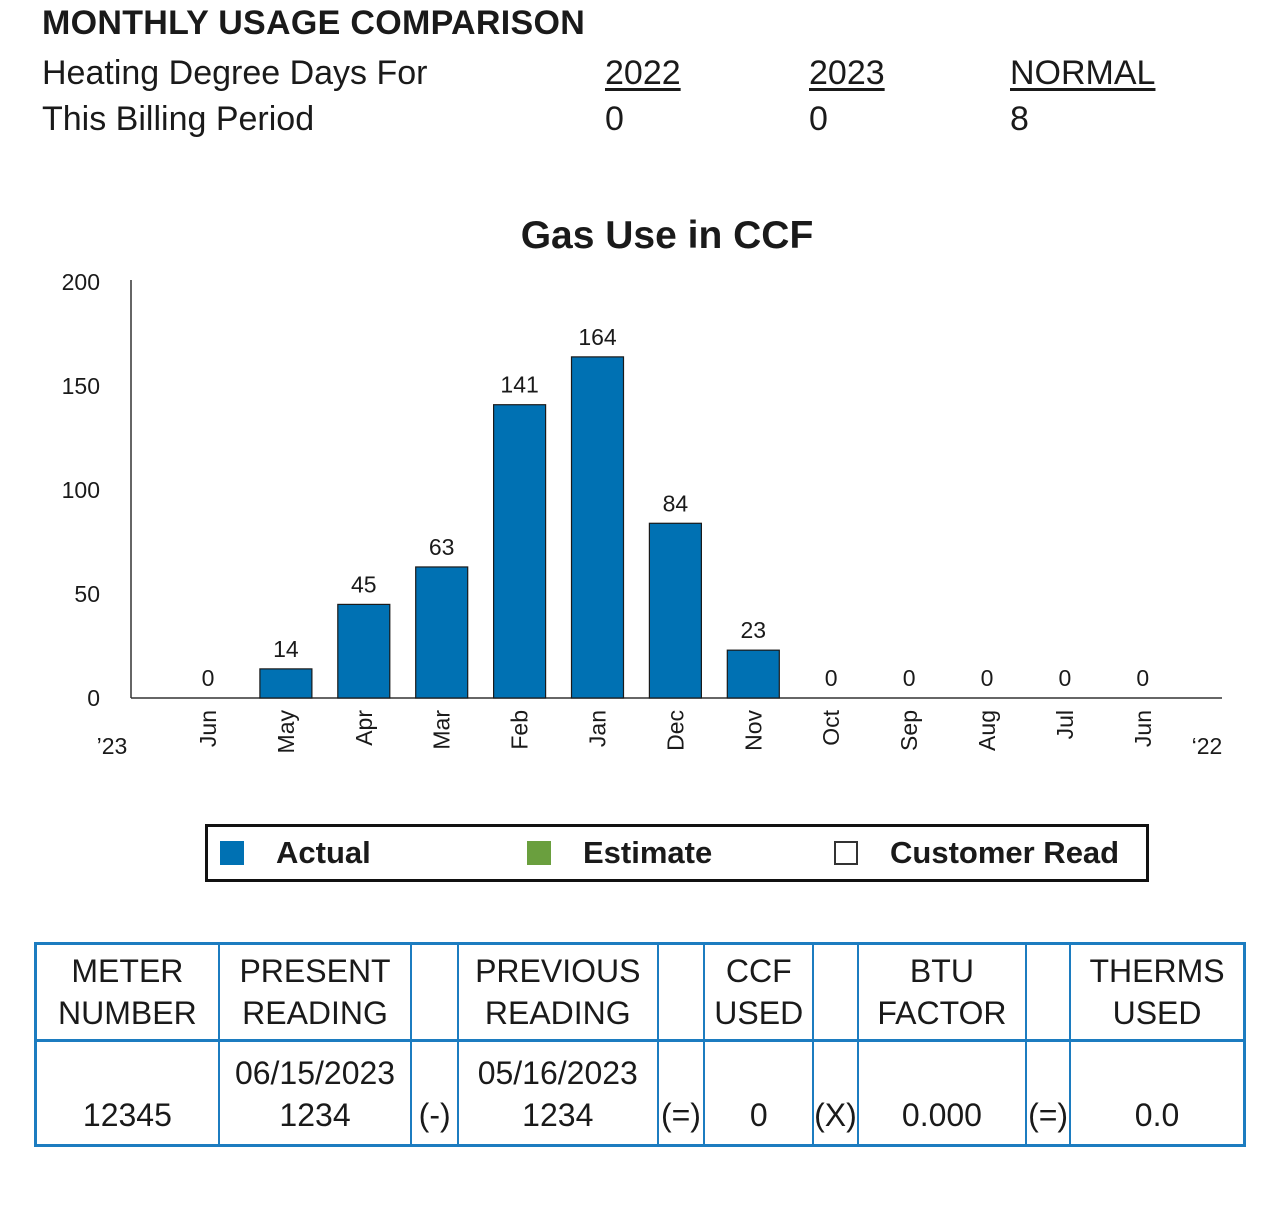  Describe the element at coordinates (643, 73) in the screenshot. I see `hdd-column-heading: 2022` at that location.